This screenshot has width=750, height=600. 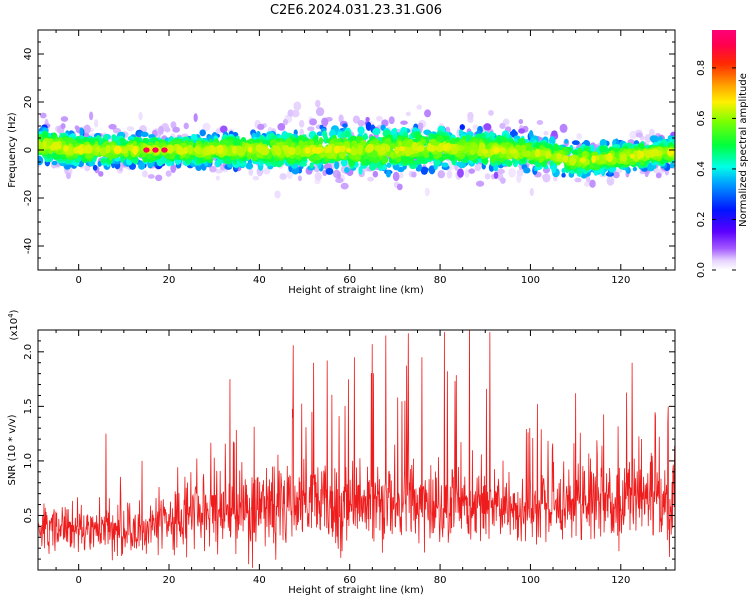 I want to click on colorbar-ticks: 0.0 0.2 0.4 0.6 0.8, so click(x=716, y=169).